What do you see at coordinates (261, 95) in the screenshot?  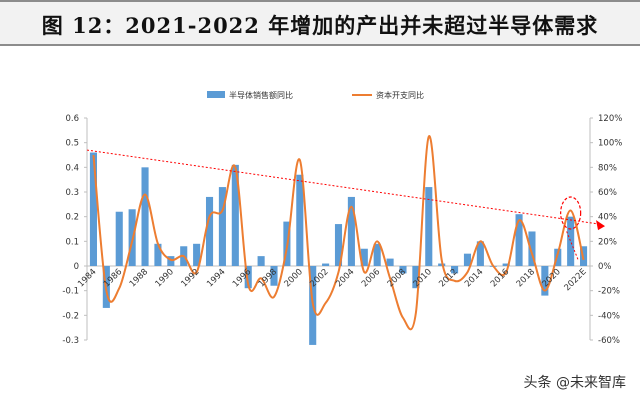 I see `legend-bar-label: 半导体销售额同比` at bounding box center [261, 95].